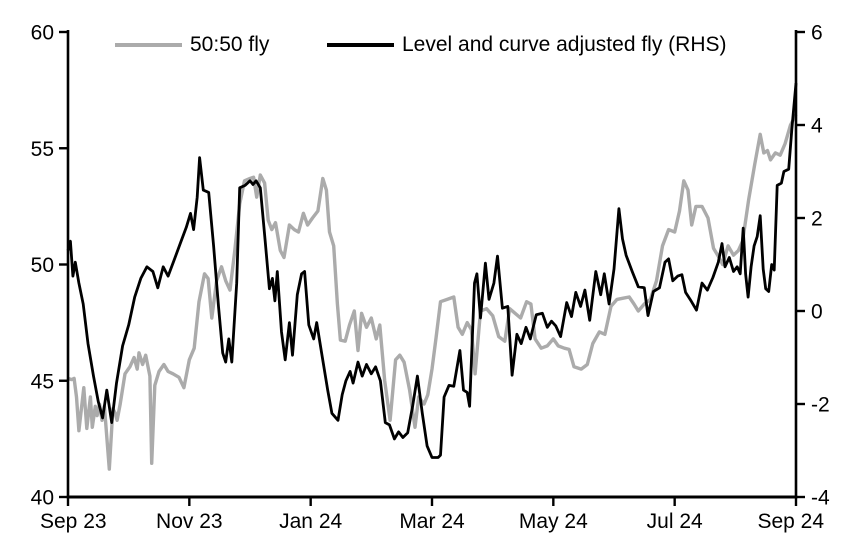 This screenshot has height=551, width=852. What do you see at coordinates (42, 265) in the screenshot?
I see `left-axis-tick-label: 50` at bounding box center [42, 265].